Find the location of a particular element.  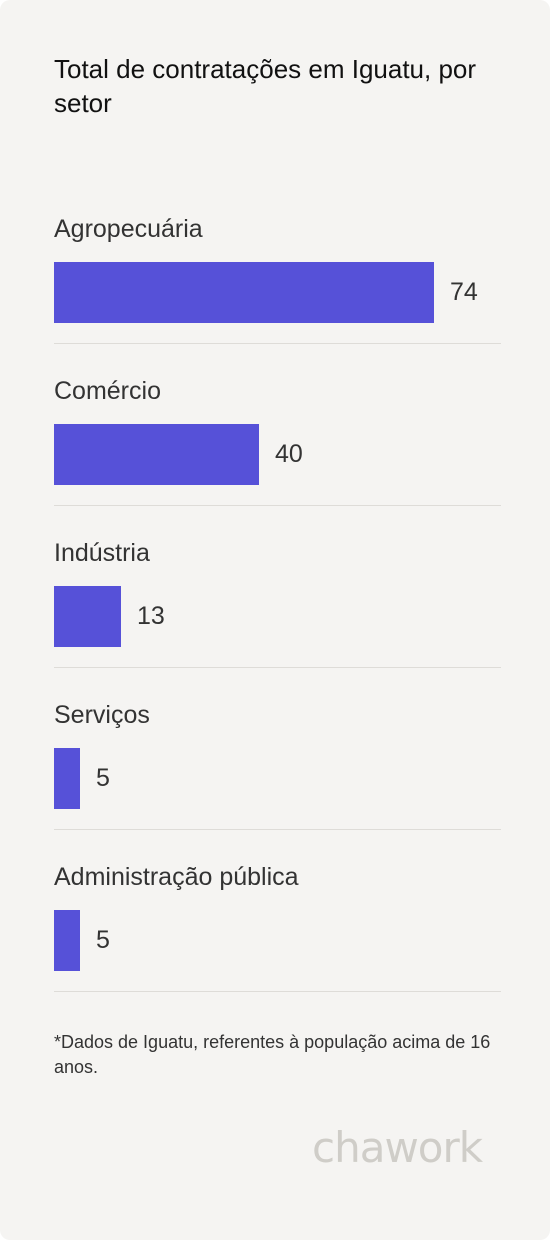

category-label: Agropecuária is located at coordinates (128, 229).